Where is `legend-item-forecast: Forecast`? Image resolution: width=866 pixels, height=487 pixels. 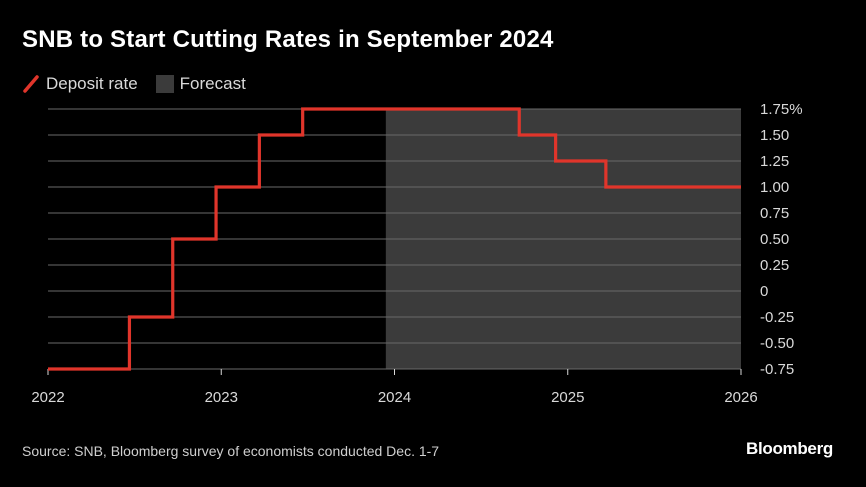
legend-item-forecast: Forecast is located at coordinates (200, 84).